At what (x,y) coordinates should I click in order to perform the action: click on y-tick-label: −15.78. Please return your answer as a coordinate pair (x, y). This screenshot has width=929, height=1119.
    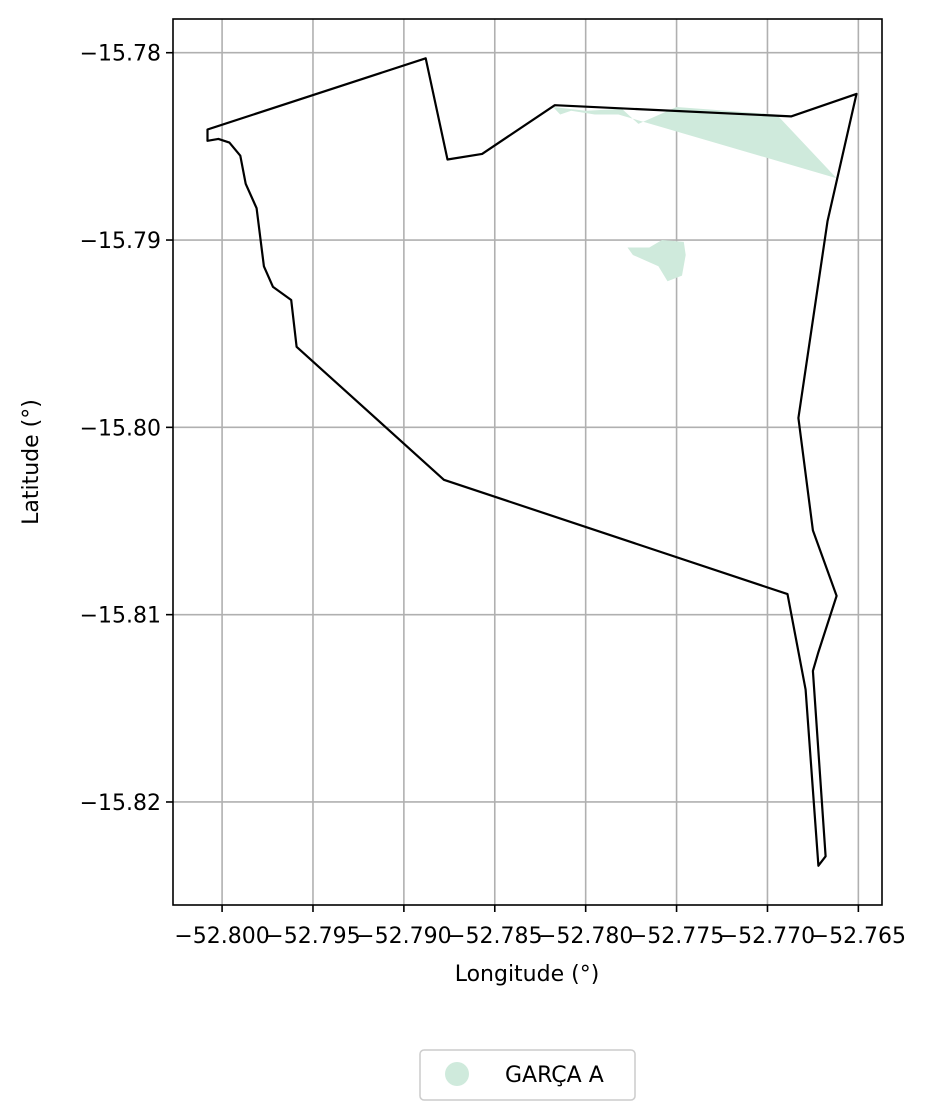
    Looking at the image, I should click on (120, 54).